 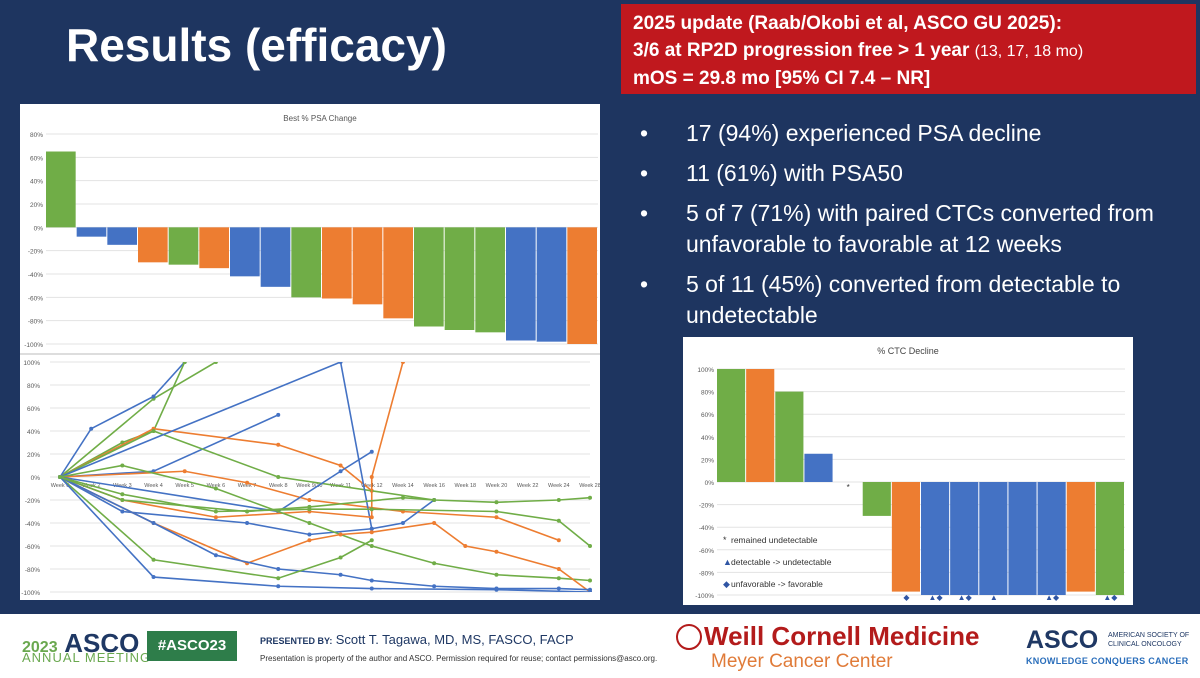 I want to click on x-tick-label: Week 6, so click(x=216, y=486).